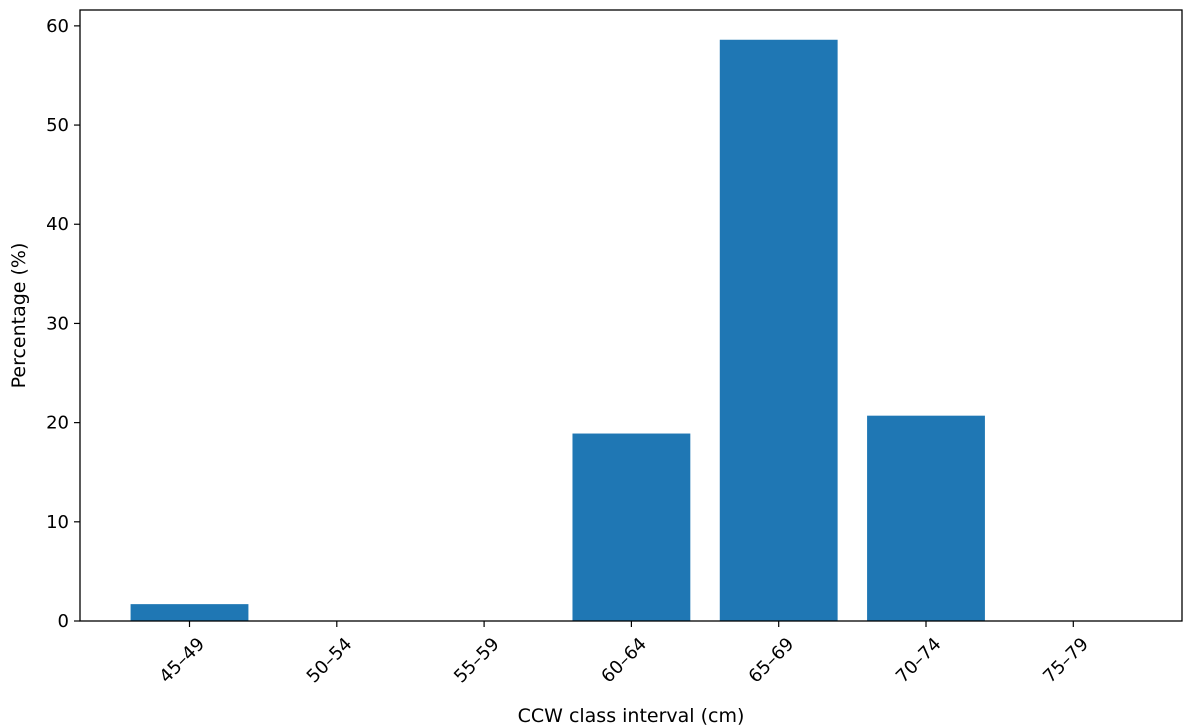  I want to click on x-tick-label: 55–59, so click(477, 661).